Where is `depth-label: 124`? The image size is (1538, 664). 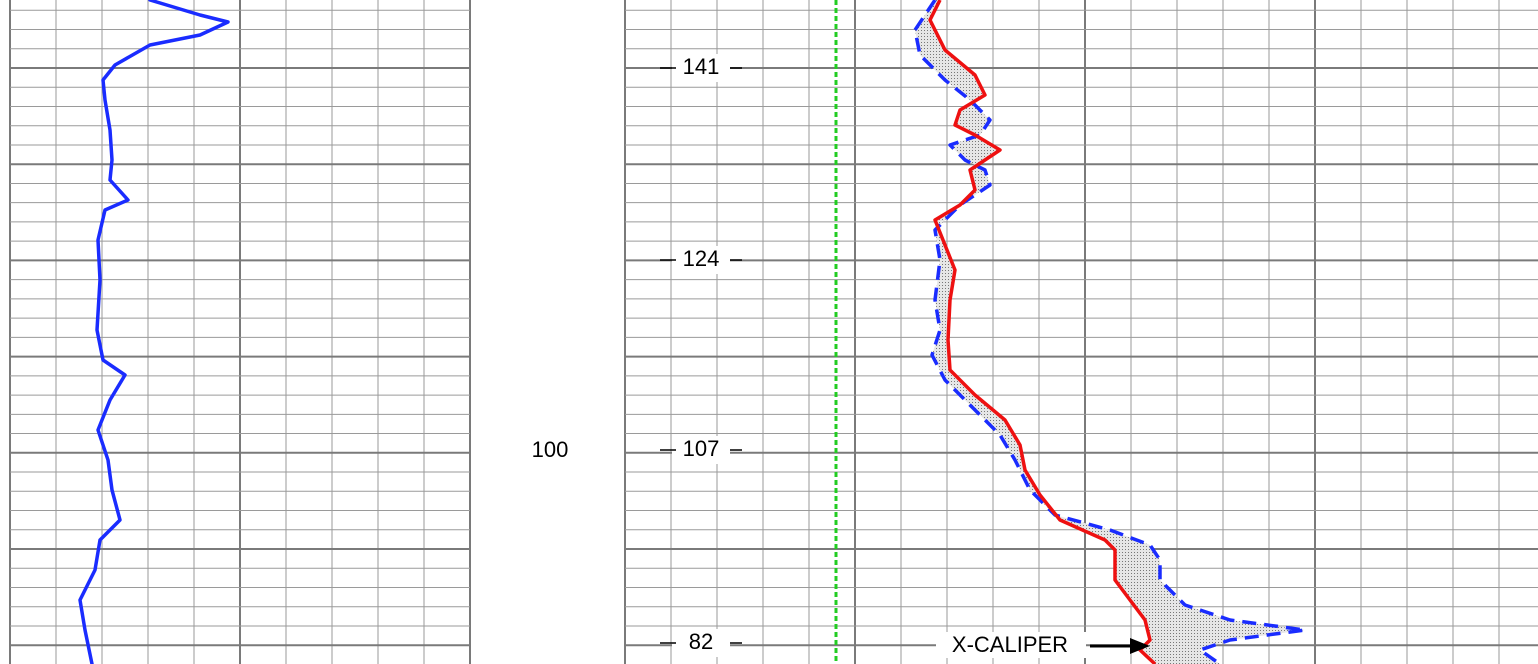
depth-label: 124 is located at coordinates (701, 258).